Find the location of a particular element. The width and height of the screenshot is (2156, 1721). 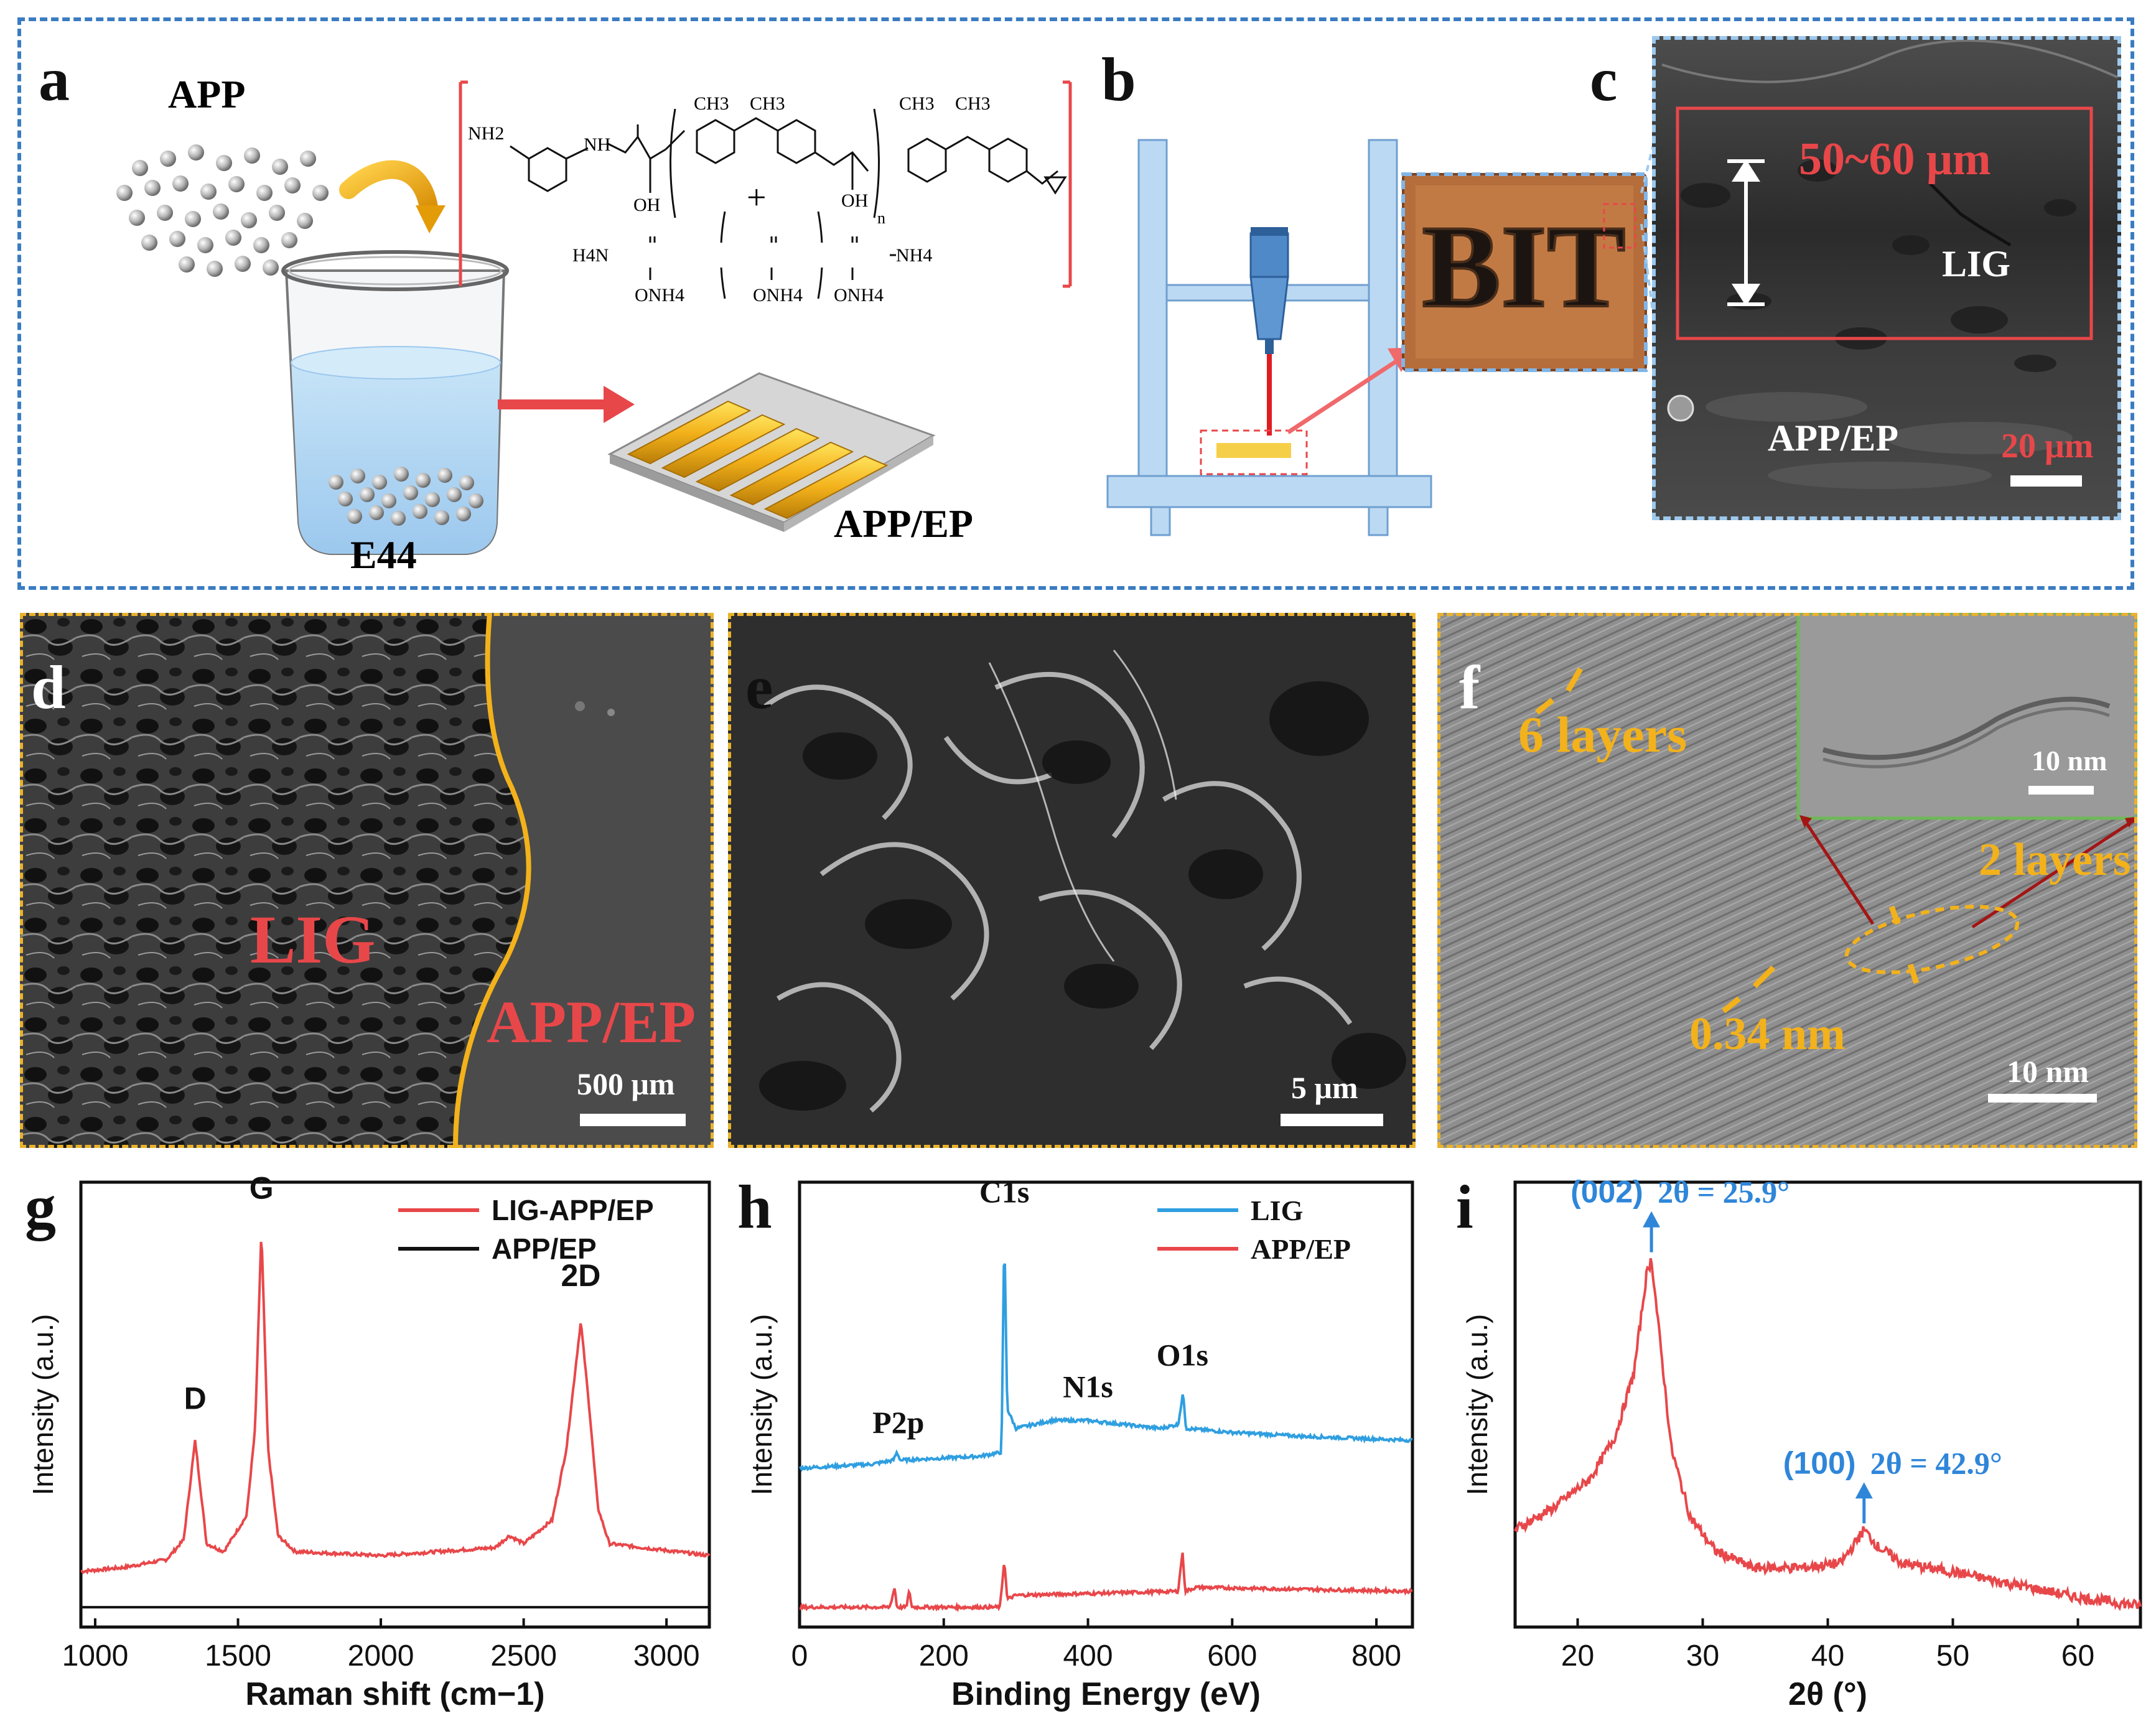

beaker-label: E44 is located at coordinates (384, 555).